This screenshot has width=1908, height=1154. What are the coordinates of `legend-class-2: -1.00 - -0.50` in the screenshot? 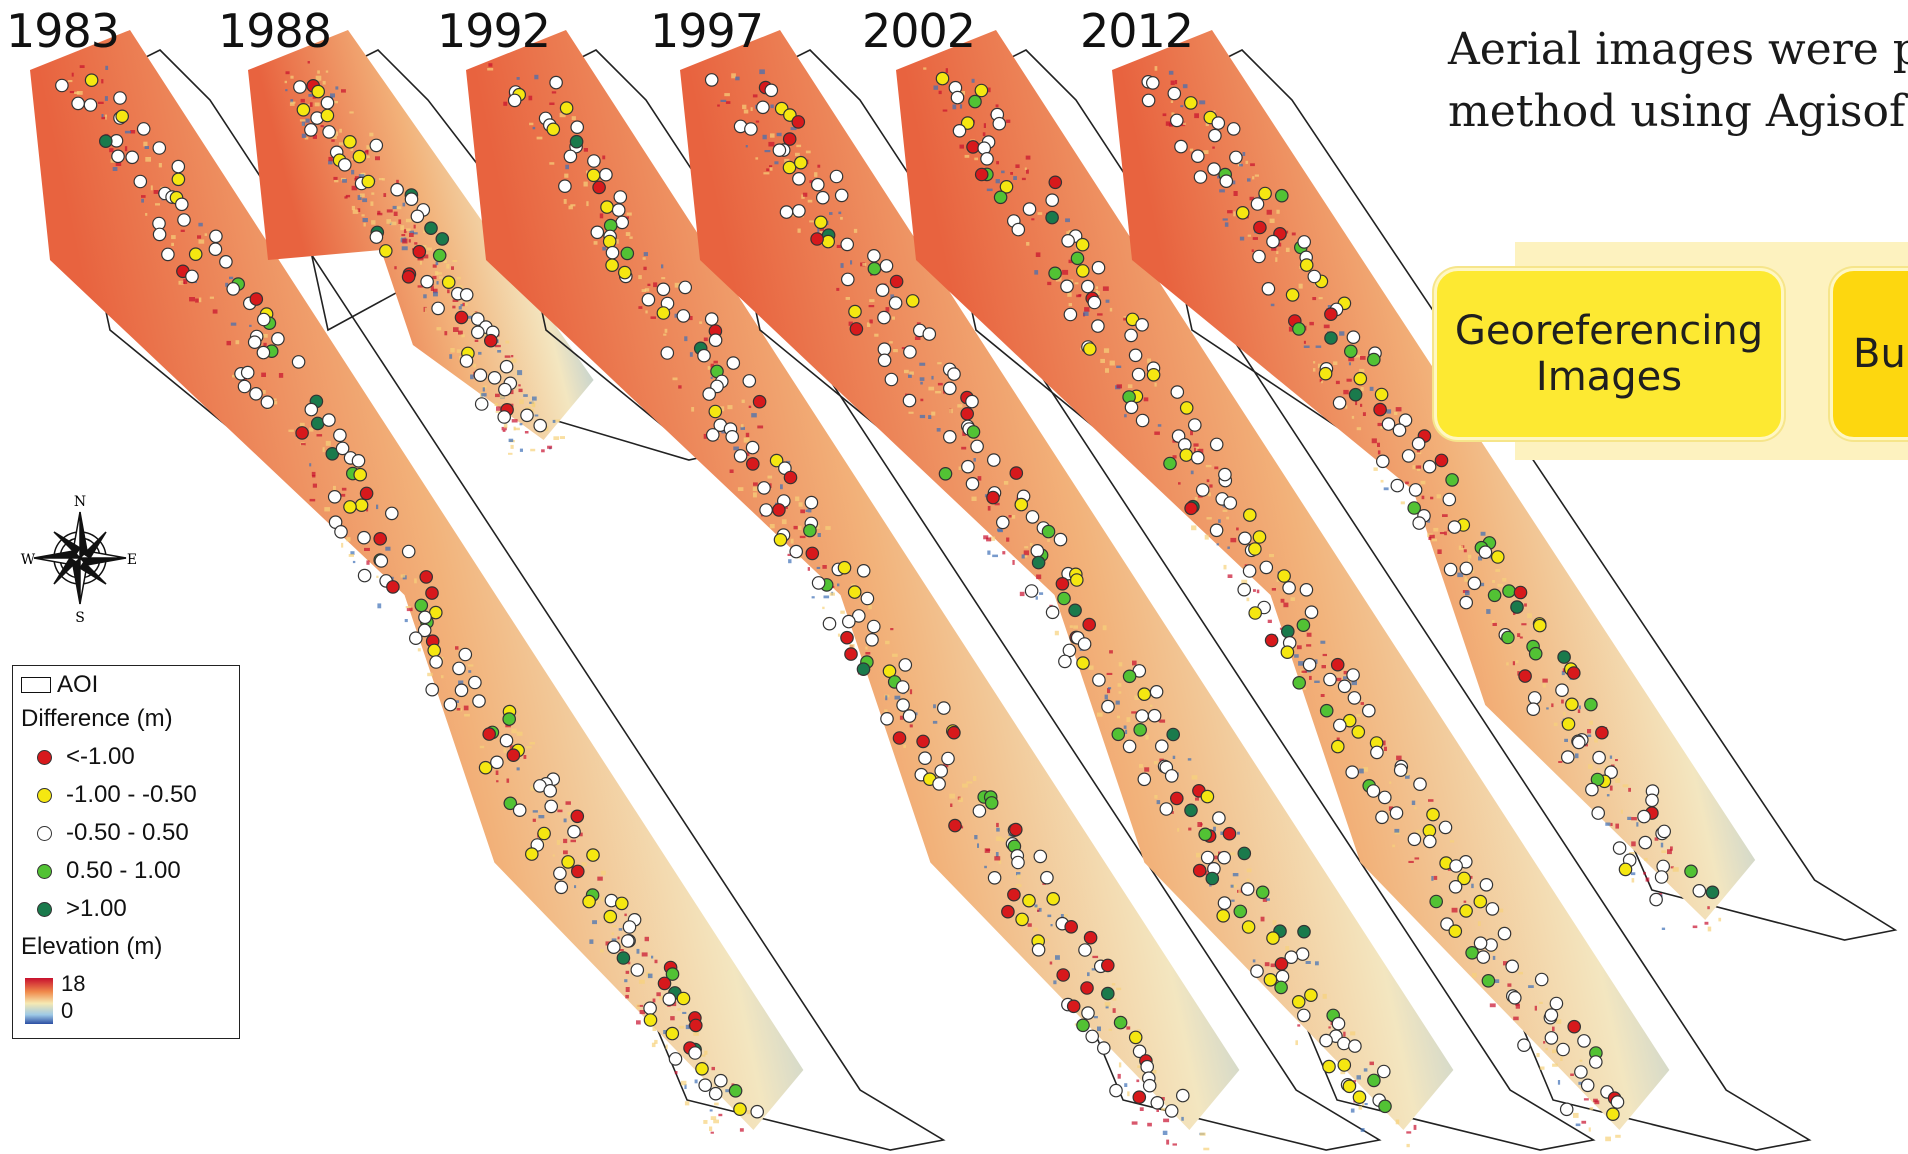 It's located at (105, 795).